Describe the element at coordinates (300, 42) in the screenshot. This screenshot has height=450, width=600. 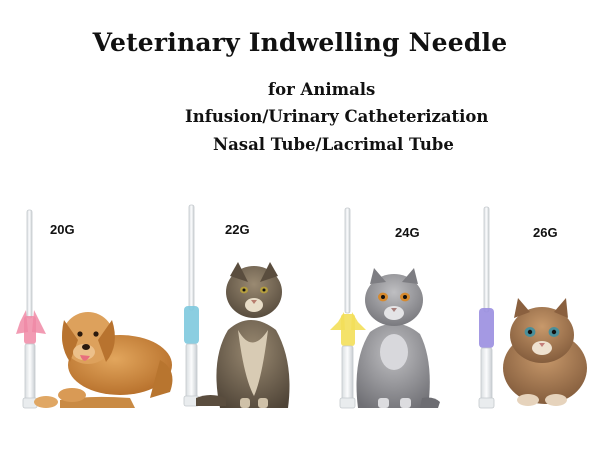
I see `page-title: Veterinary Indwelling Needle` at that location.